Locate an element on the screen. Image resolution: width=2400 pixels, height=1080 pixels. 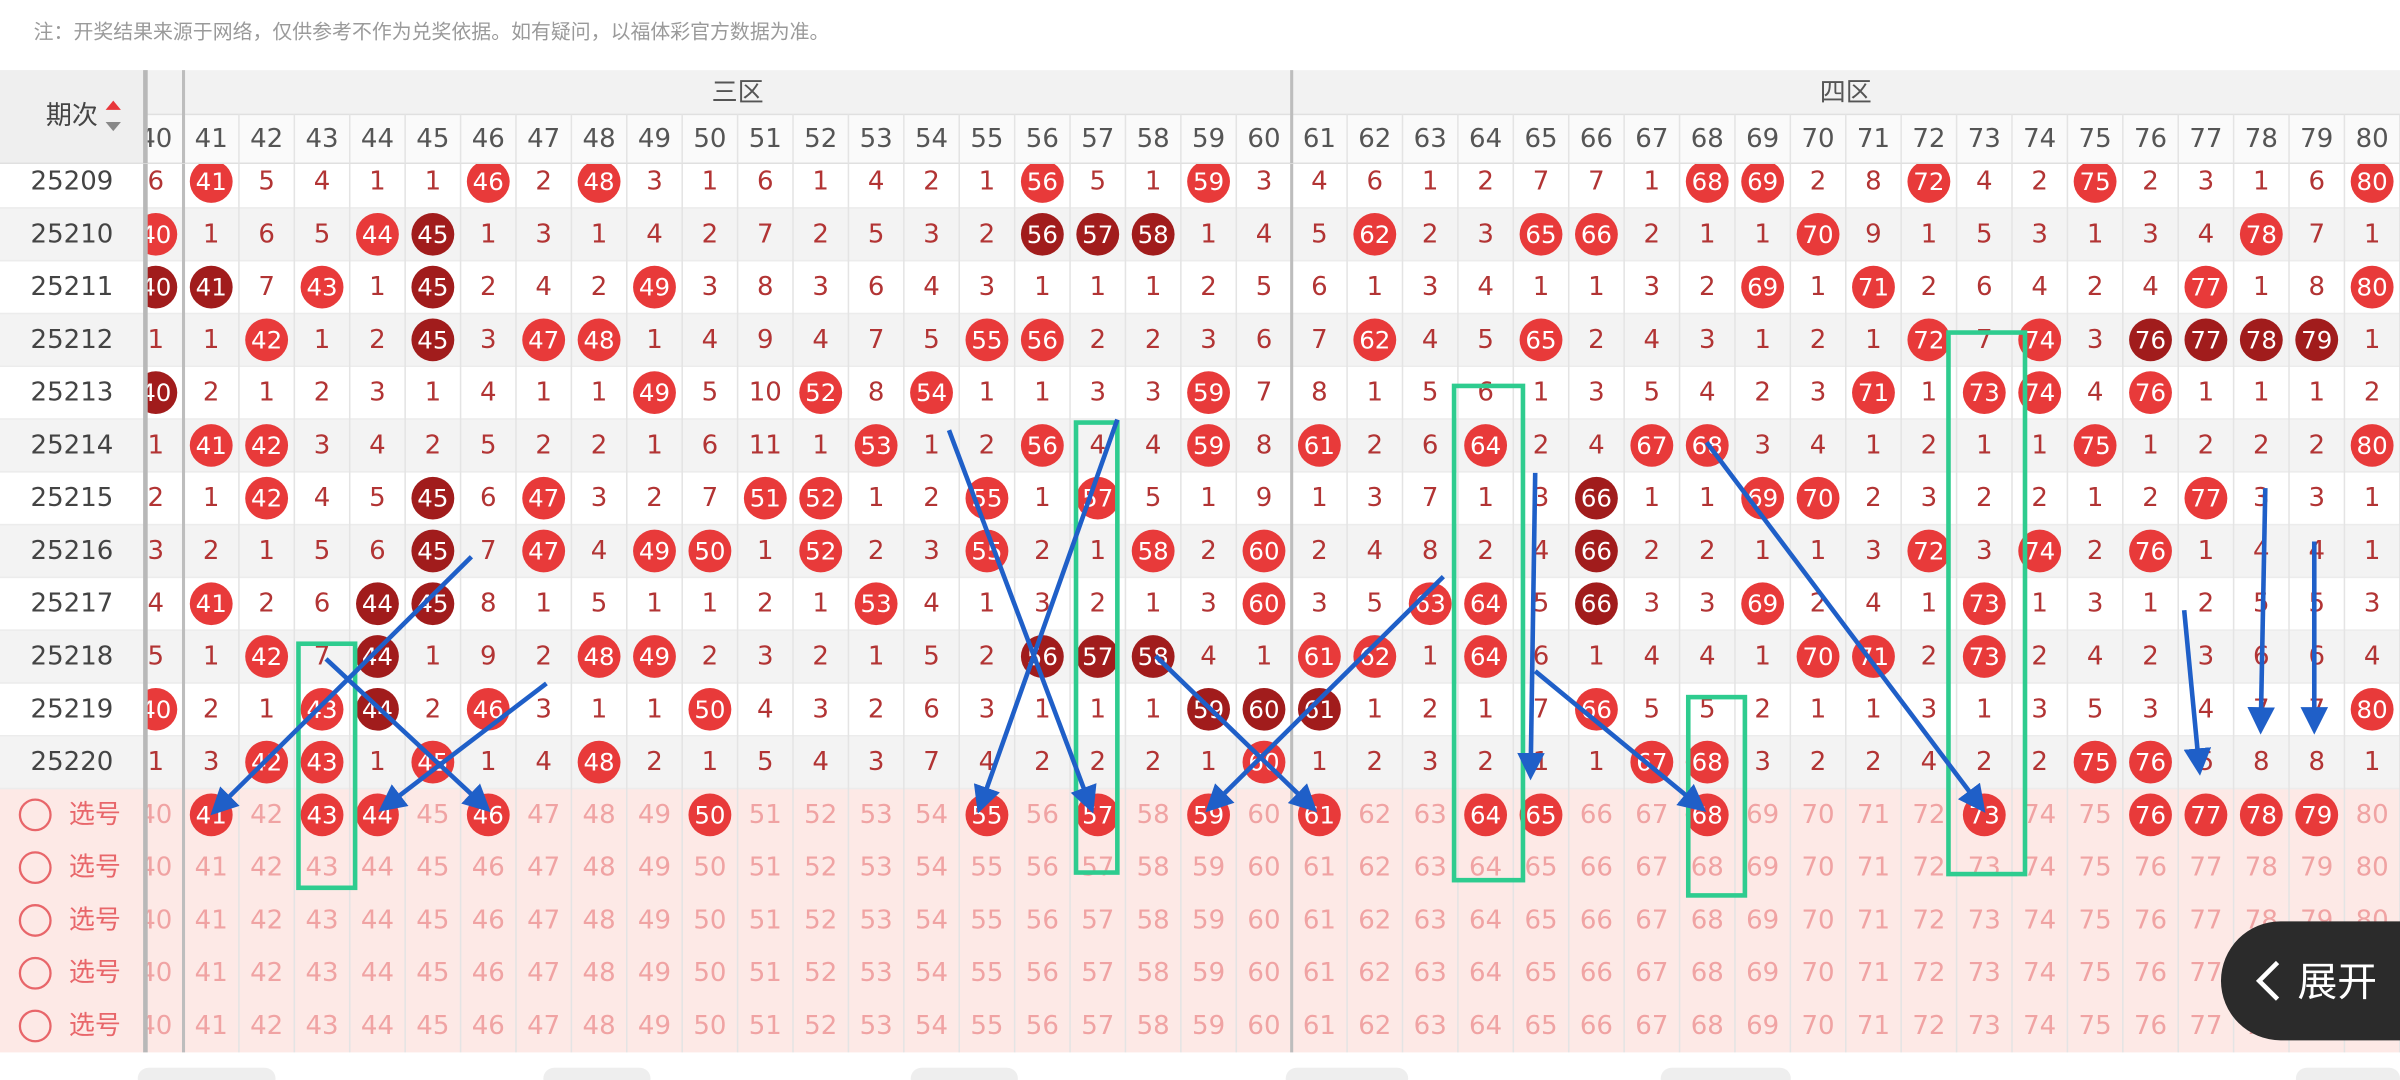
selected-number: 77 is located at coordinates (2205, 814).